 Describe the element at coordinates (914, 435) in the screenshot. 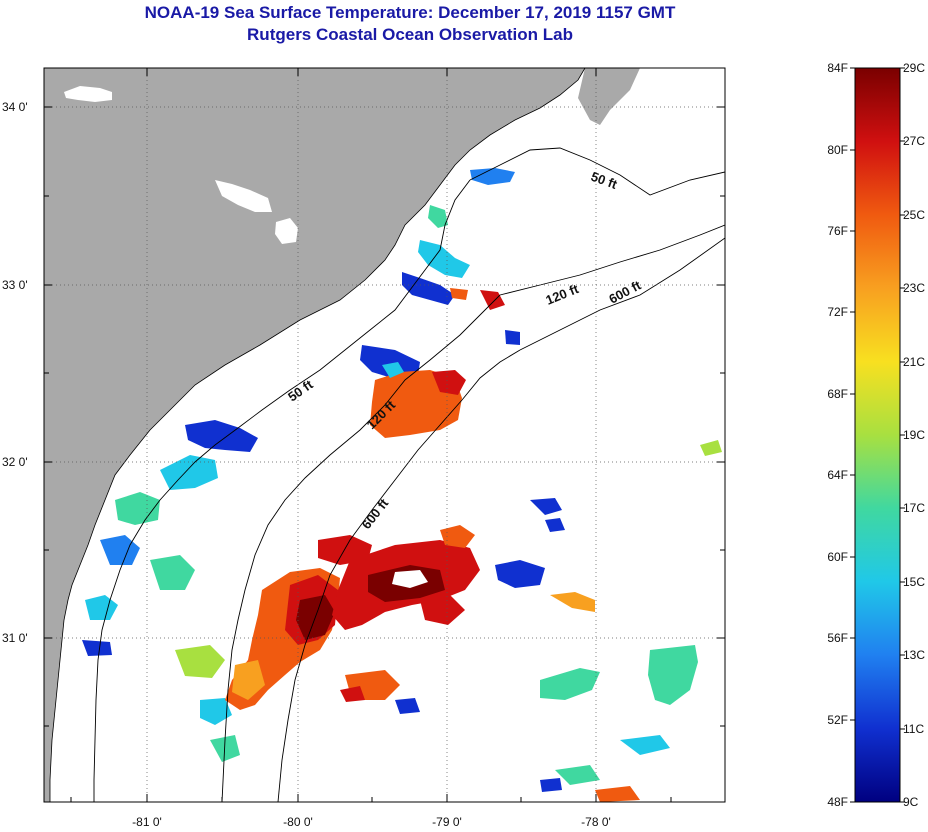

I see `cb-c-19: 19C` at that location.